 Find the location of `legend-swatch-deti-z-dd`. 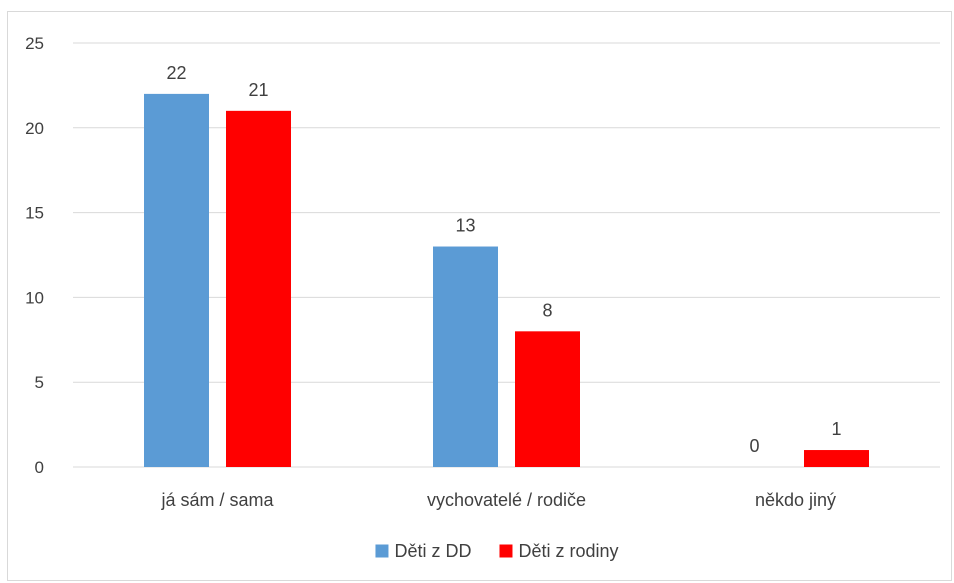

legend-swatch-deti-z-dd is located at coordinates (382, 551).